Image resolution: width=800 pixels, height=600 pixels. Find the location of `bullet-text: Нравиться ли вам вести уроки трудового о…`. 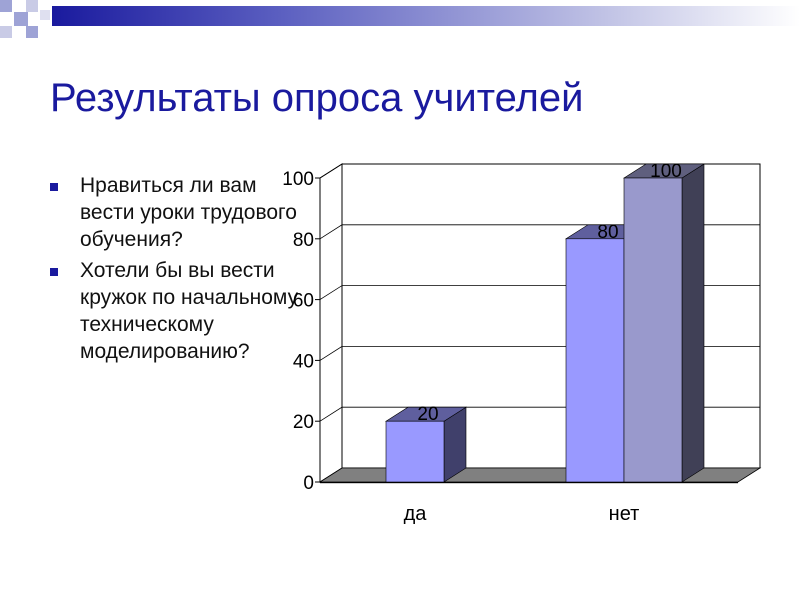

bullet-text: Нравиться ли вам вести уроки трудового о… is located at coordinates (188, 212).